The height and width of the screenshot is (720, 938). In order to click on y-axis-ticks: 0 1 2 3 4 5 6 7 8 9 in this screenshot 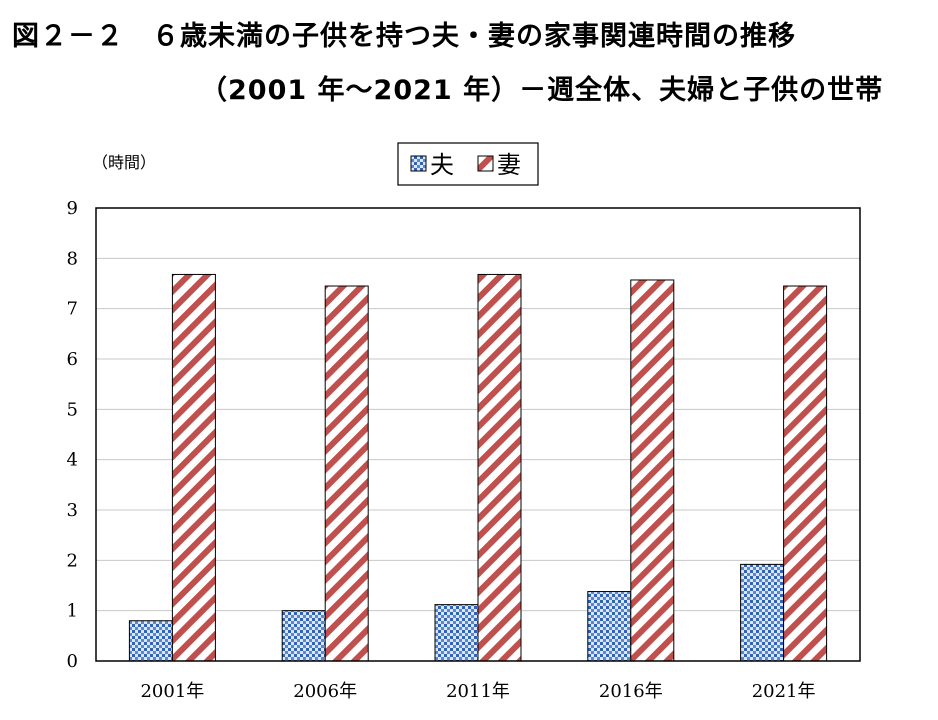, I will do `click(72, 435)`.